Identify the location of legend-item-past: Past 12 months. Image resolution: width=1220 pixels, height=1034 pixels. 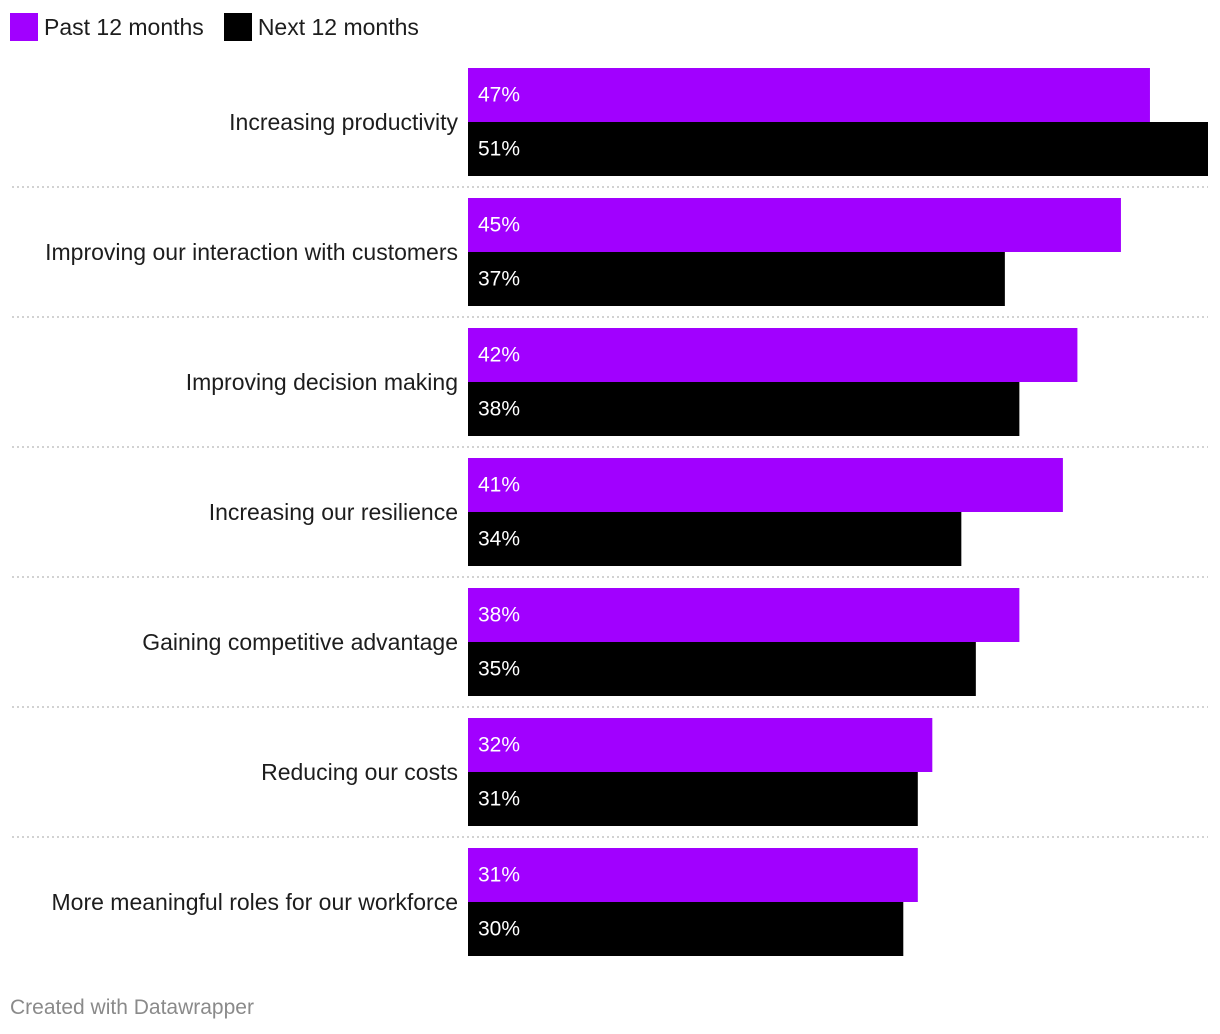
(107, 27).